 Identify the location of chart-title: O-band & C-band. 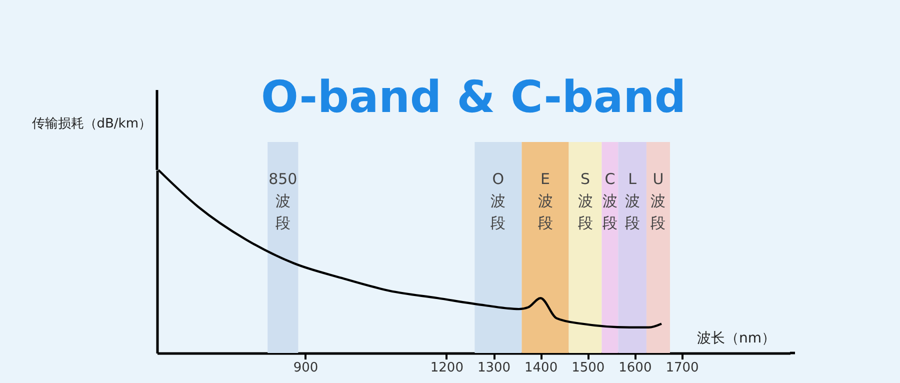
(473, 97).